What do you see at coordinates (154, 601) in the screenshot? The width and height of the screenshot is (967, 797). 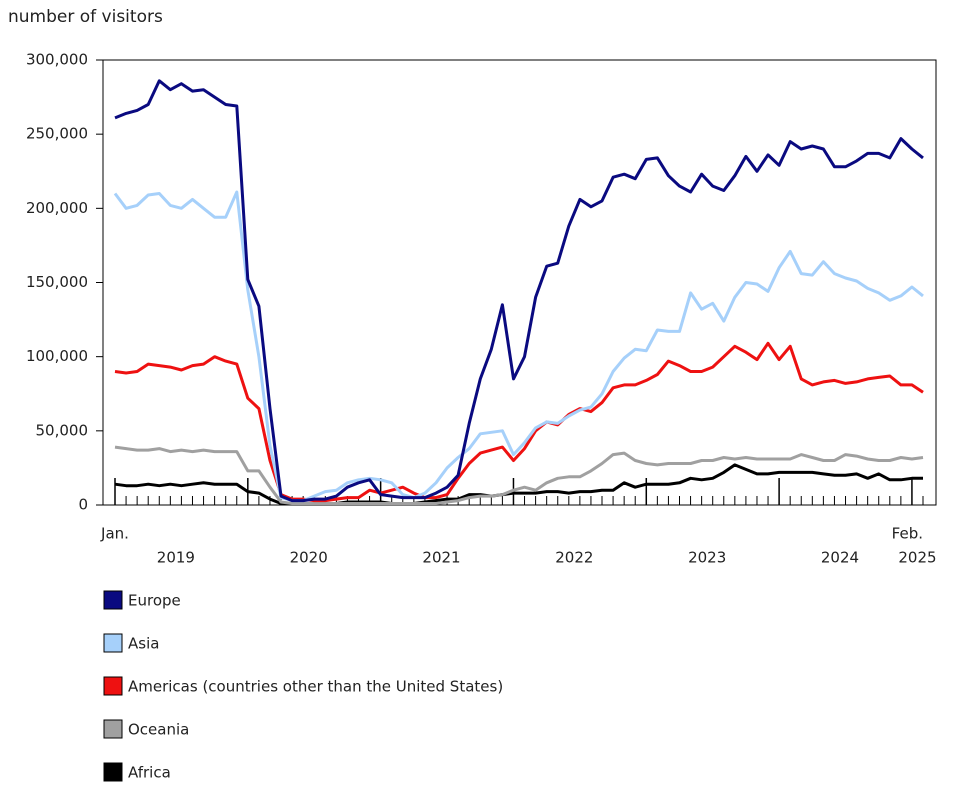 I see `legend-label: Europe` at bounding box center [154, 601].